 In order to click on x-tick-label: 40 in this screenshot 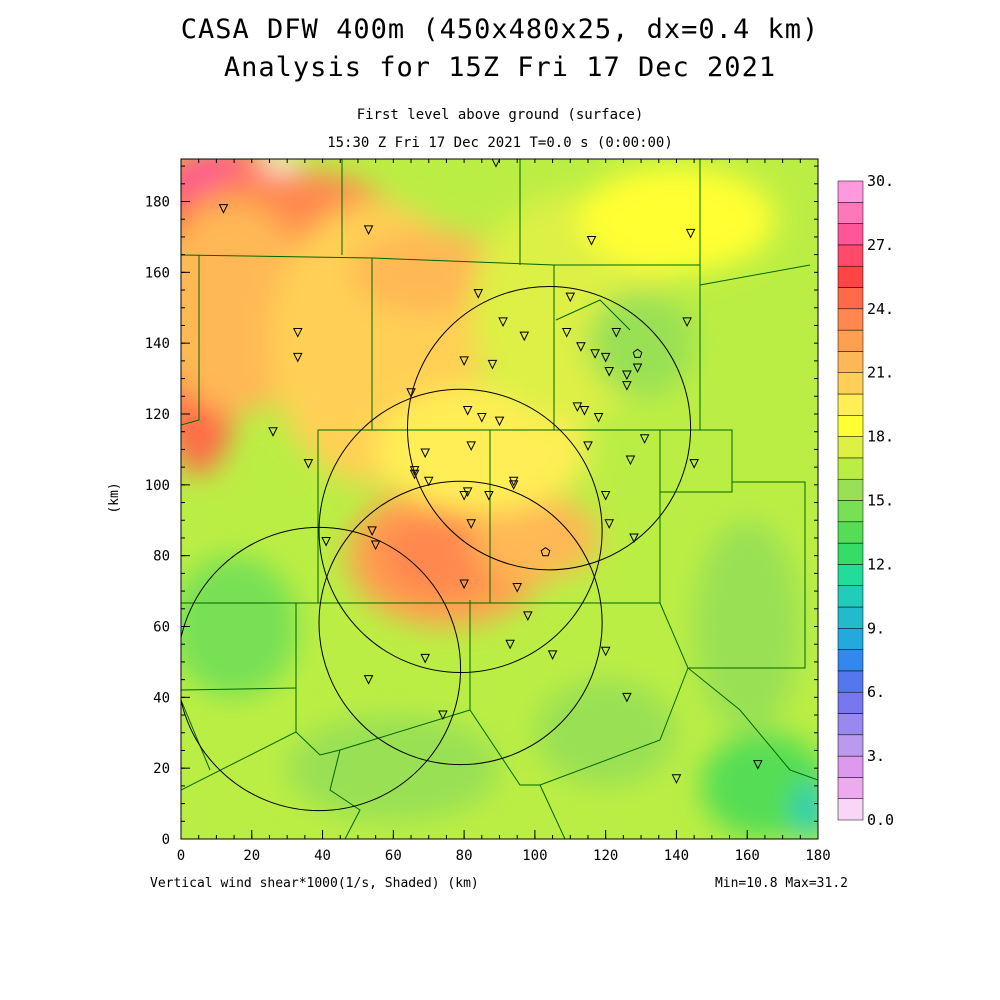, I will do `click(322, 856)`.